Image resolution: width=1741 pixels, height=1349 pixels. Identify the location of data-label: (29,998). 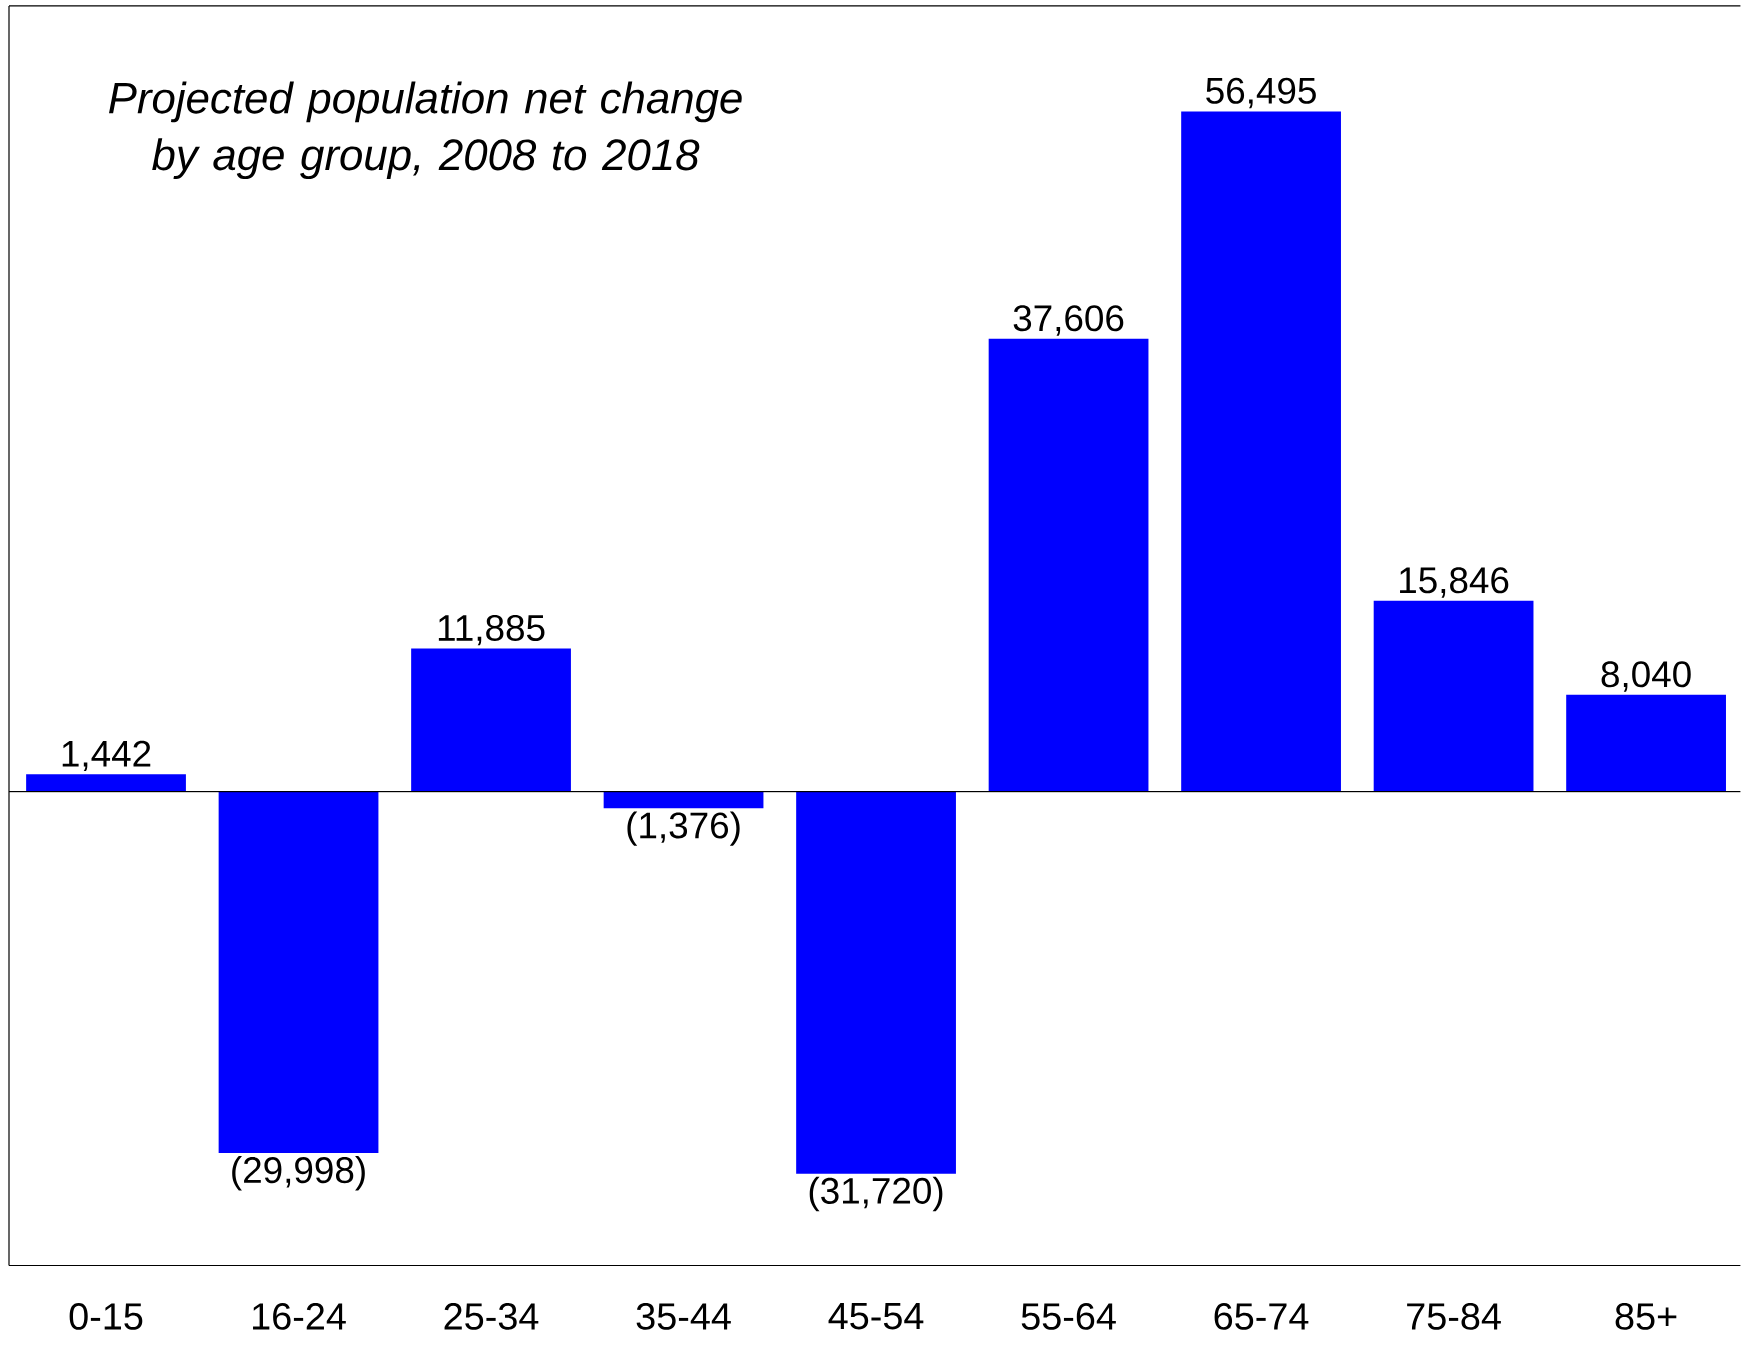
(298, 1173).